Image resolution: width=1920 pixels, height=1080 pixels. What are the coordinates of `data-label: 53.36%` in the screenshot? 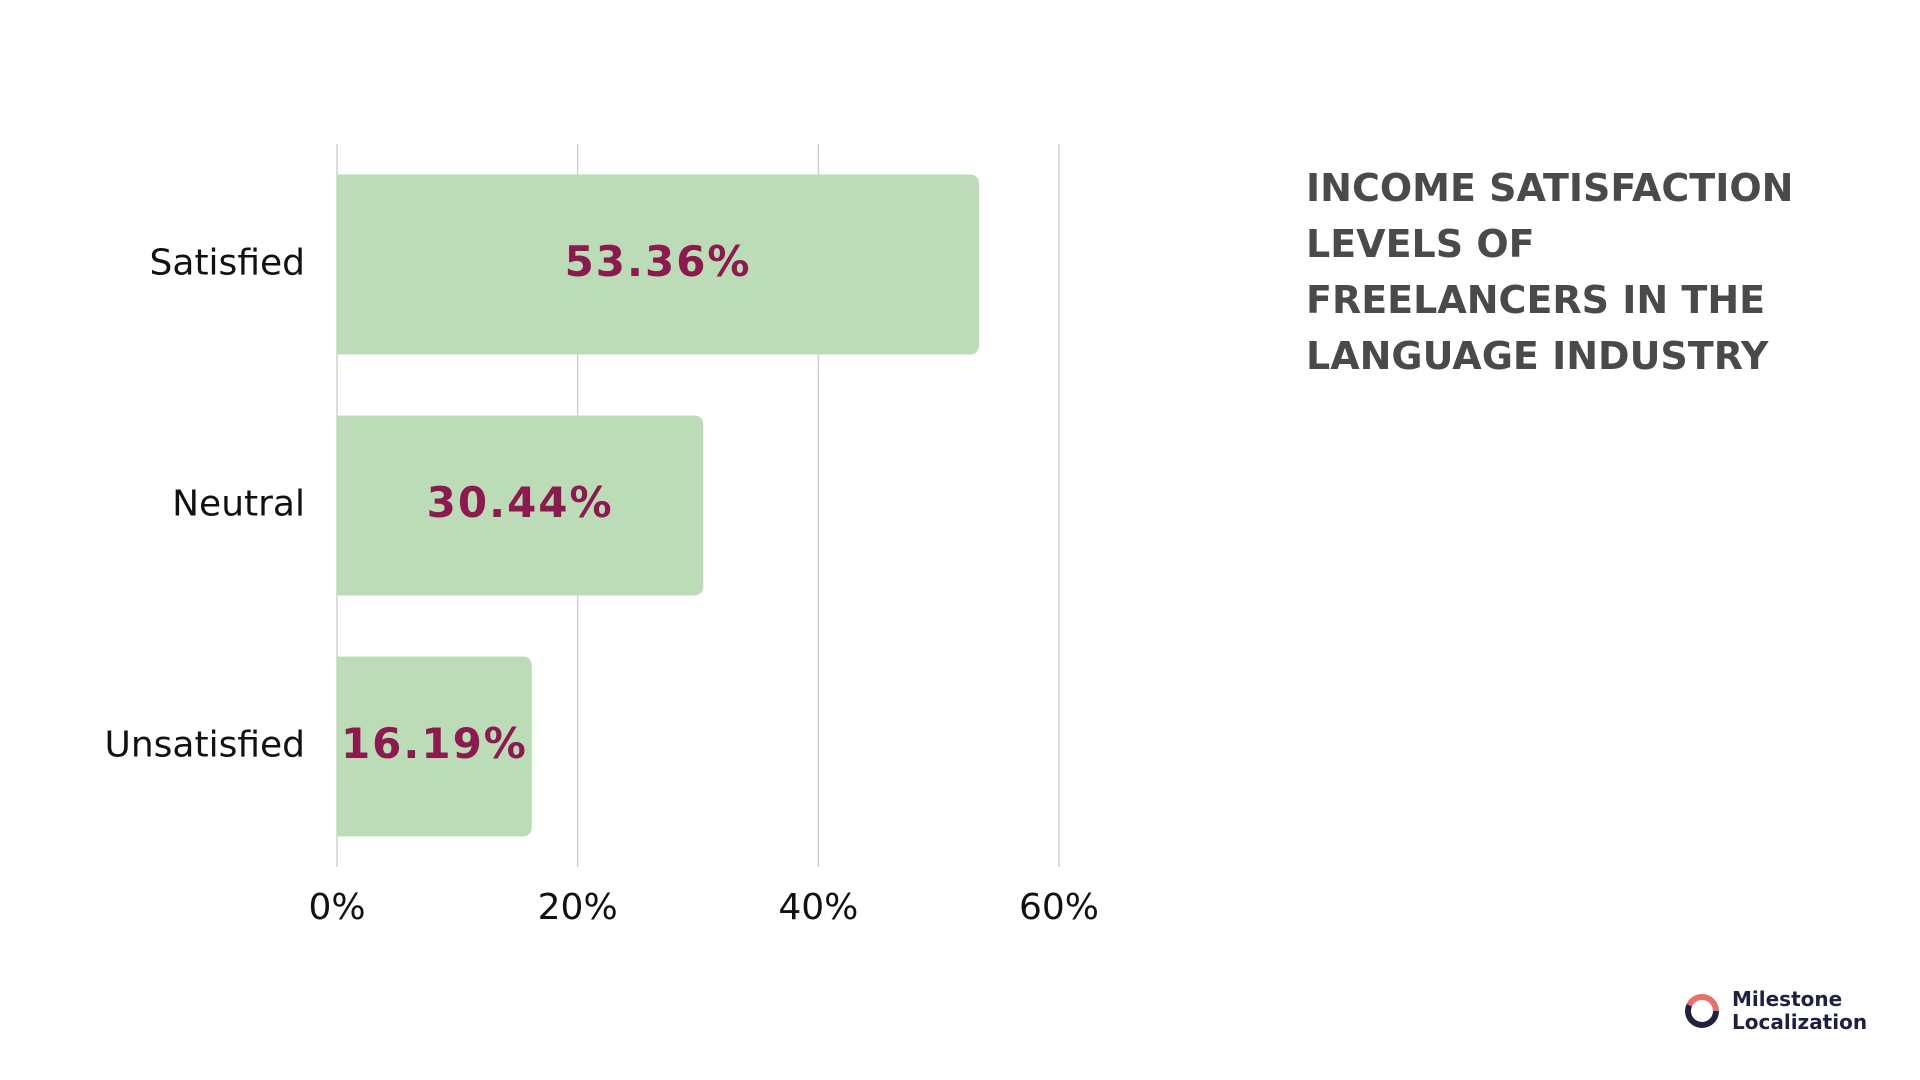 It's located at (658, 261).